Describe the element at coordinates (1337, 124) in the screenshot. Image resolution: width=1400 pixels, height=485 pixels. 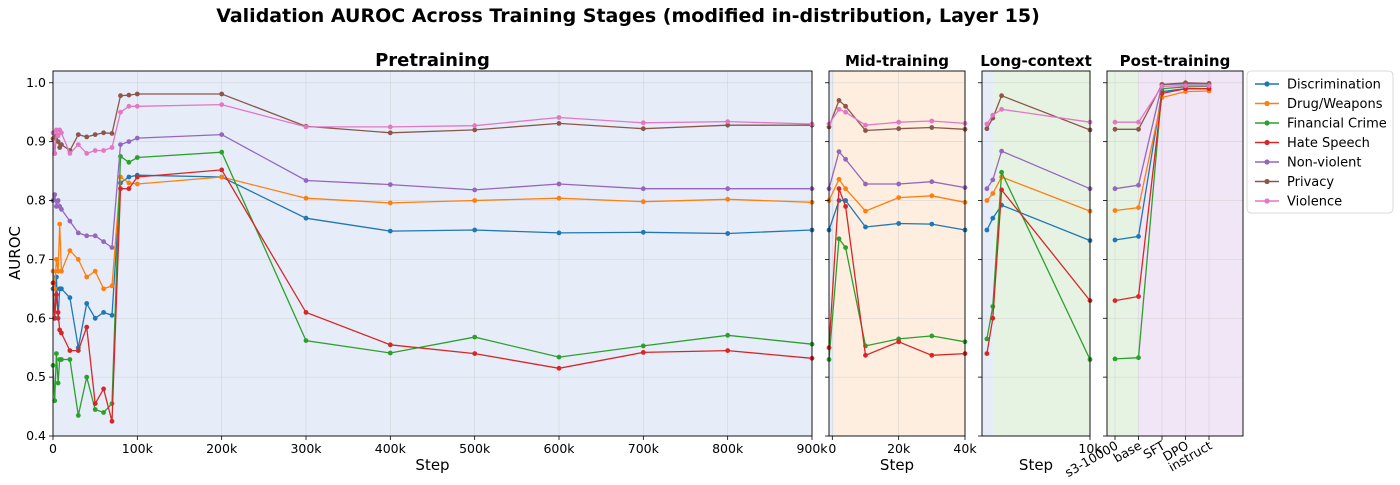
I see `legend-label: Financial Crime` at that location.